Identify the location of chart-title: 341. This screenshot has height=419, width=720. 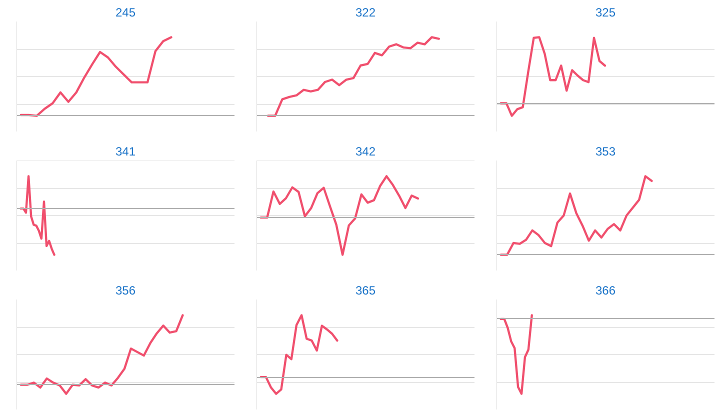
(125, 151).